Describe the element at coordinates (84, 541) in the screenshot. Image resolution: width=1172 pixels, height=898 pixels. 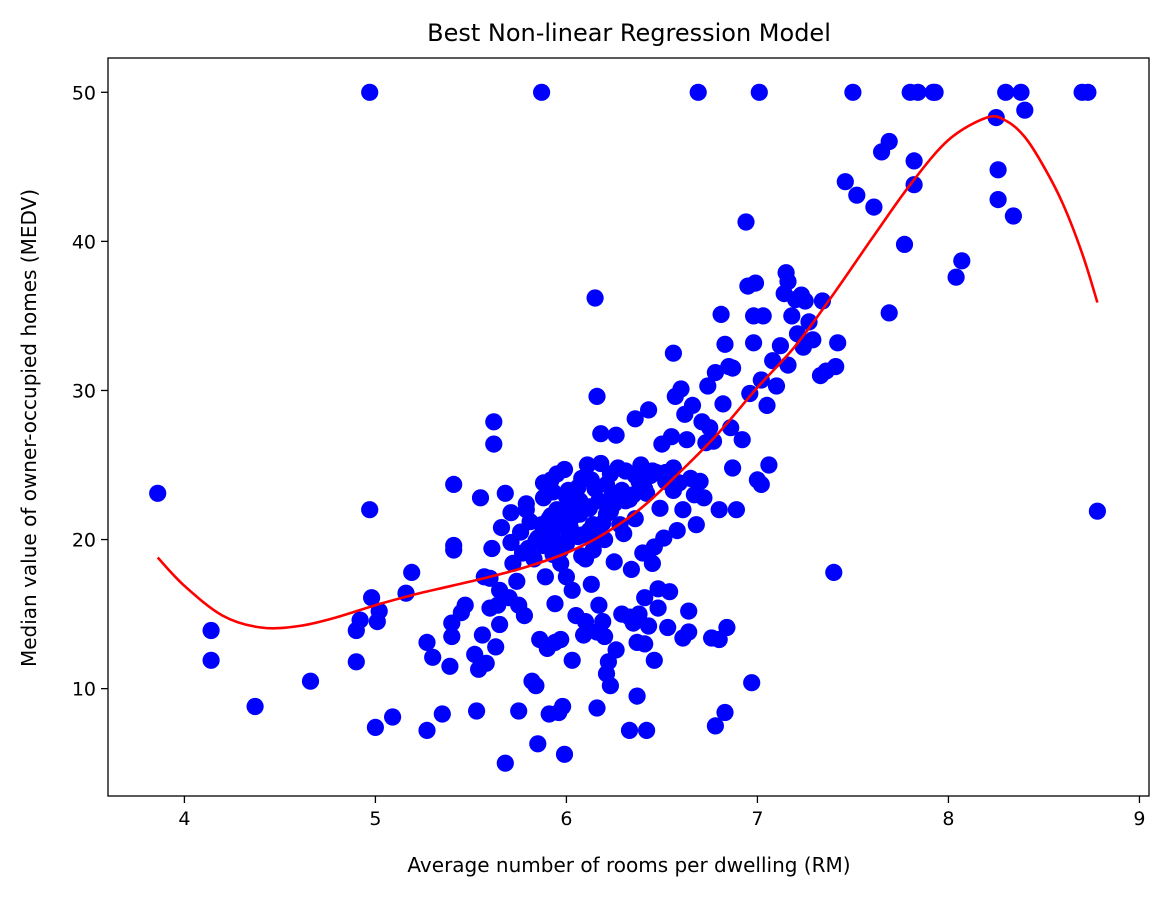
I see `y-tick-label: 20` at that location.